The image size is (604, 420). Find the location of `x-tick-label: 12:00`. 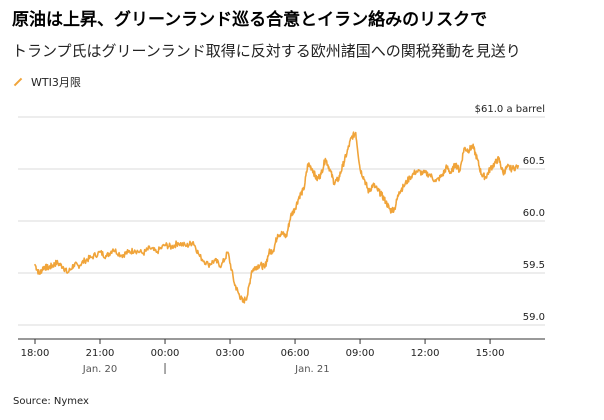

x-tick-label: 12:00 is located at coordinates (425, 353).